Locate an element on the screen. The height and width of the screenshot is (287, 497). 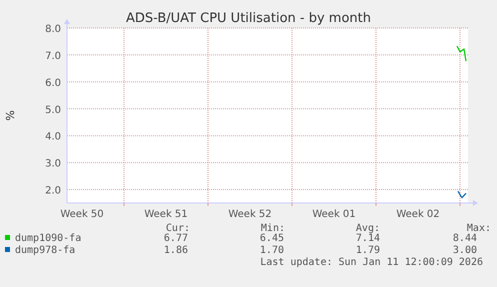
text: 7.14 is located at coordinates (368, 238).